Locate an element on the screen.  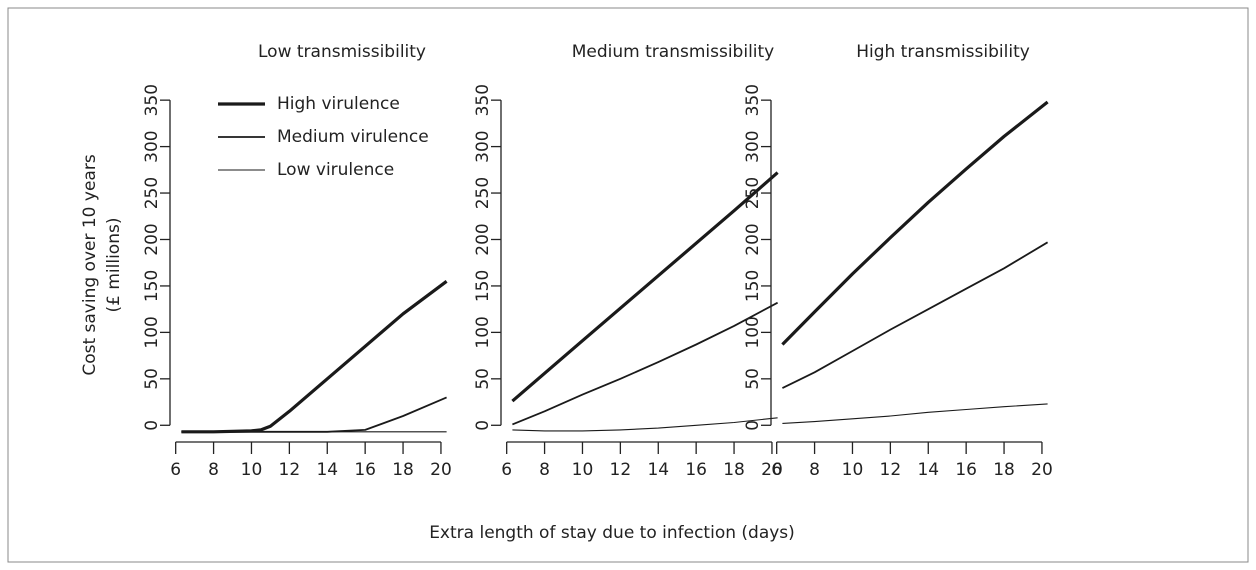
y-axis-label: Cost saving over 10 years is located at coordinates (90, 265).